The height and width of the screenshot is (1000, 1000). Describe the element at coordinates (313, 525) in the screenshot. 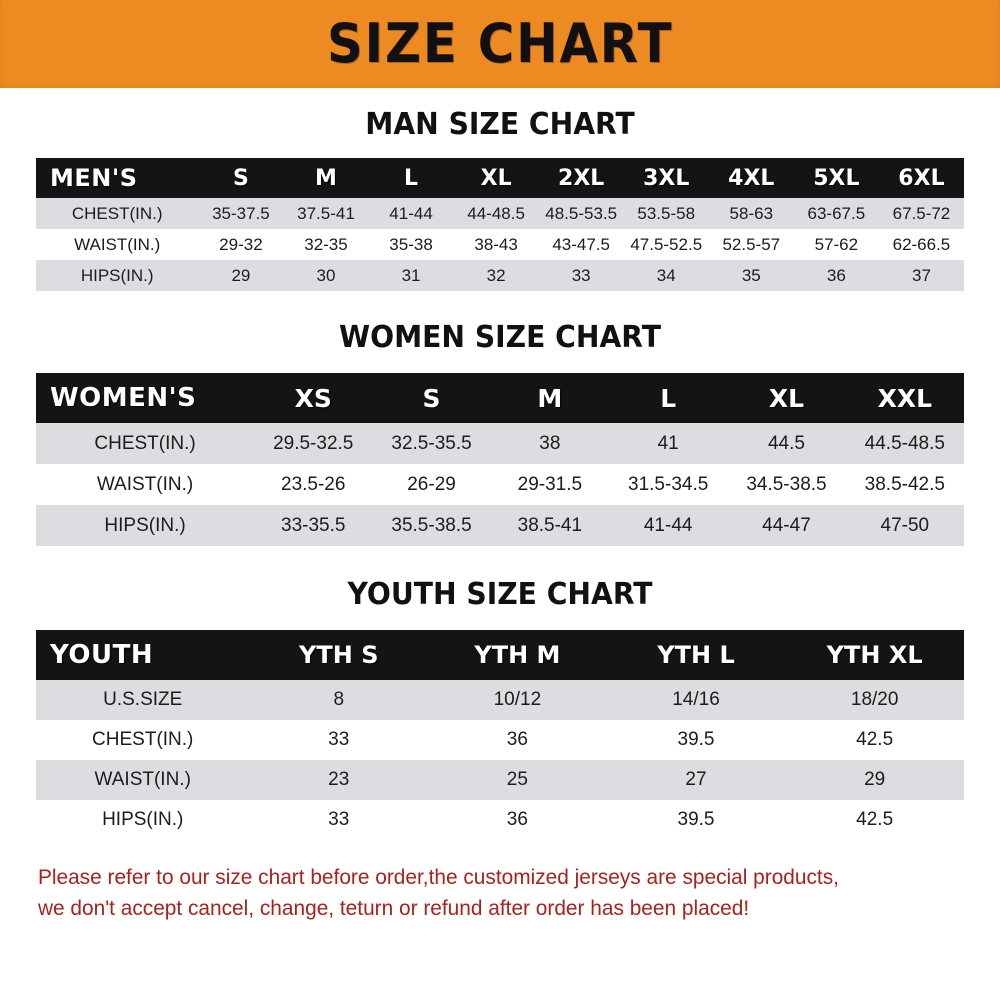

I see `measurement-cell: 33-35.5` at that location.